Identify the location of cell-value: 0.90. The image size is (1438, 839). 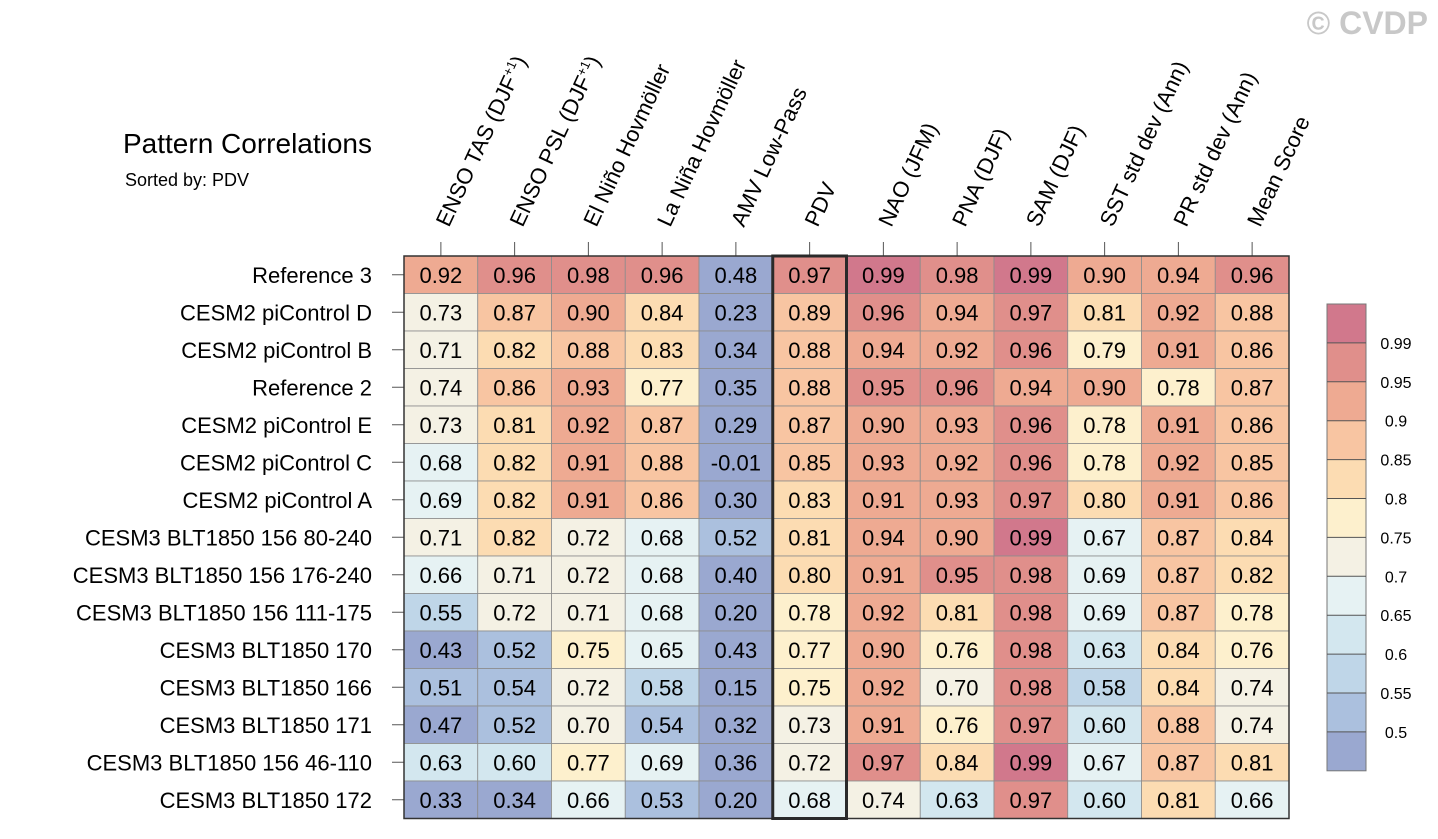
(883, 425).